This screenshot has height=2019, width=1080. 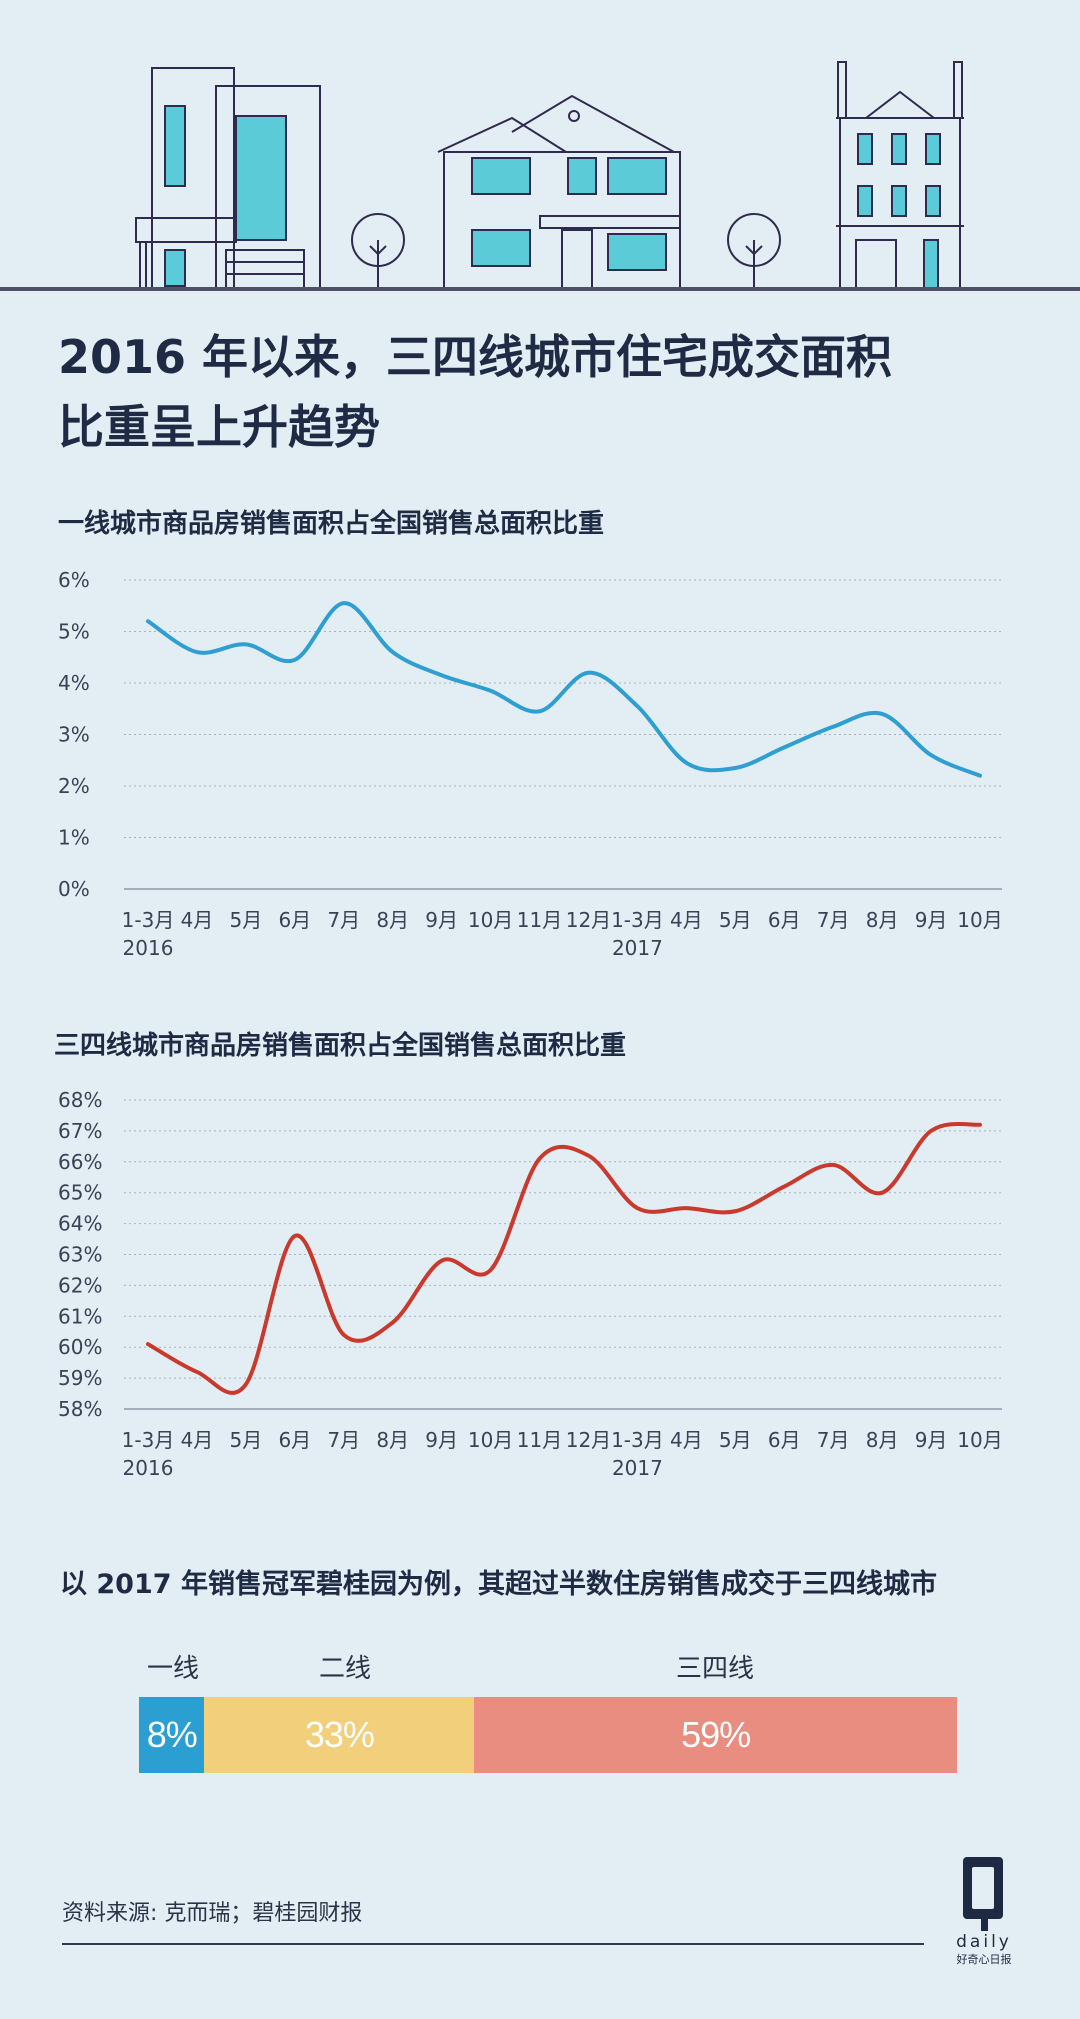 I want to click on tier2-bar-segment: 33%, so click(x=339, y=1735).